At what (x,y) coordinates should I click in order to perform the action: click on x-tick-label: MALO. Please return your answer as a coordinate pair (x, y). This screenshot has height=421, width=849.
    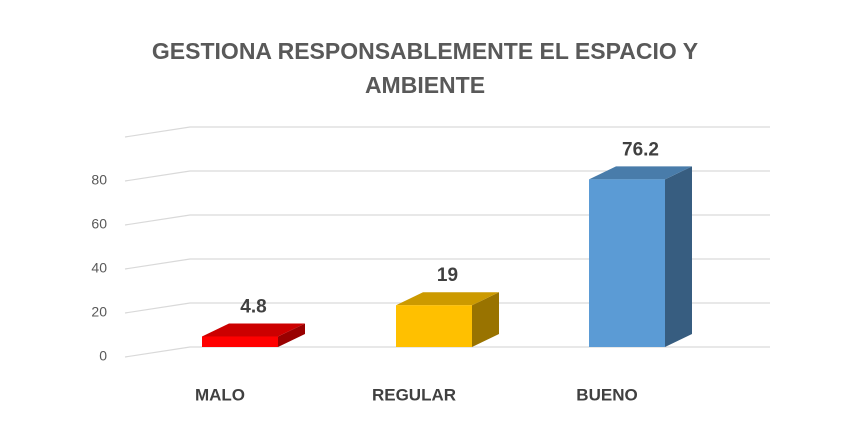
    Looking at the image, I should click on (220, 394).